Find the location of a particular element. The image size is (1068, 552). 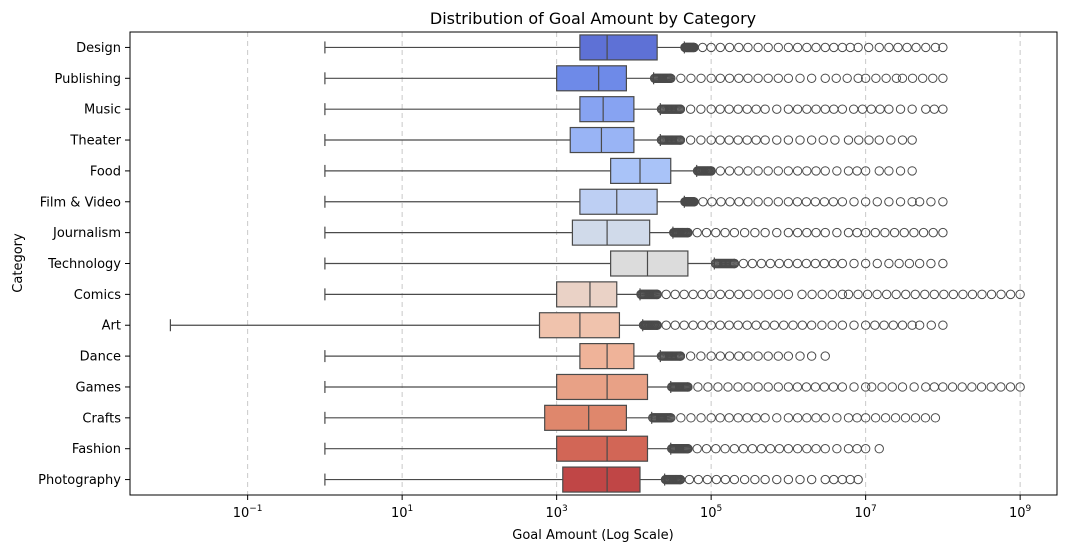

y-tick-label: Food is located at coordinates (105, 171).